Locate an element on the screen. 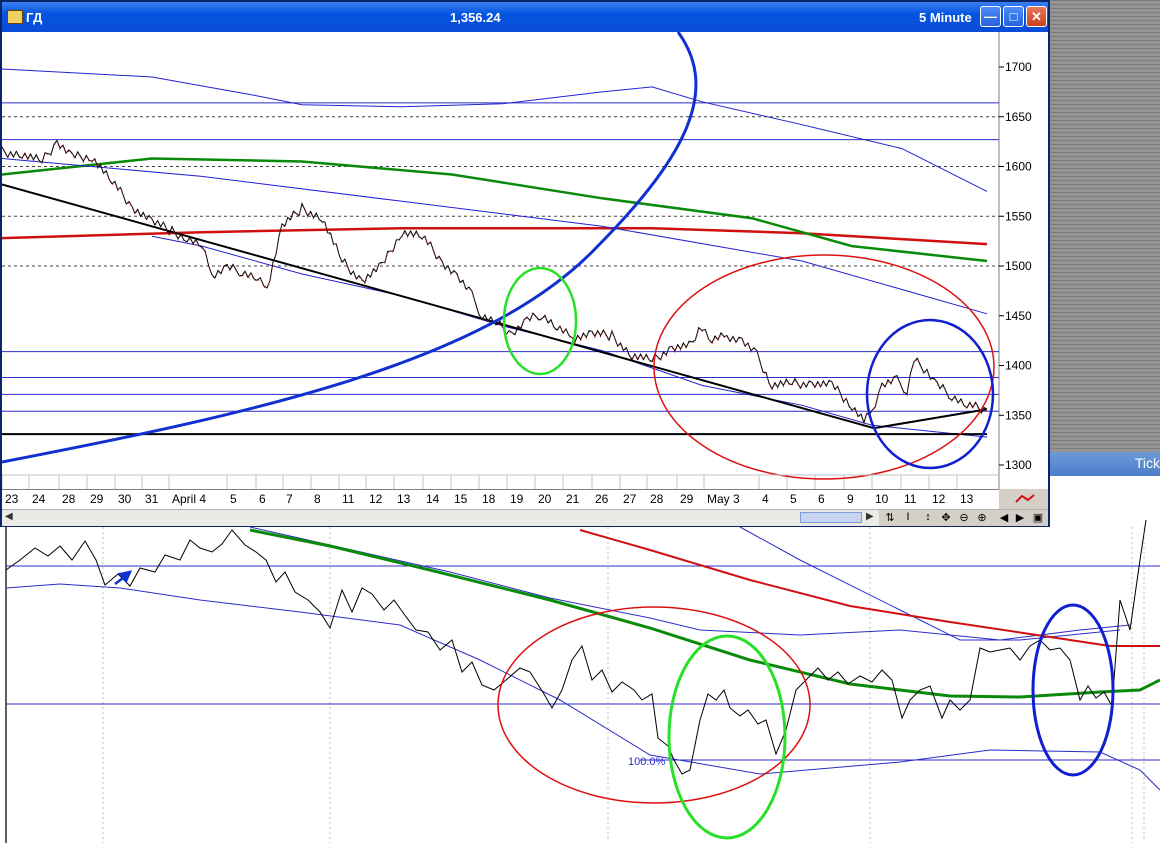 The width and height of the screenshot is (1160, 843). y-tick-label: 1500 is located at coordinates (1018, 266).